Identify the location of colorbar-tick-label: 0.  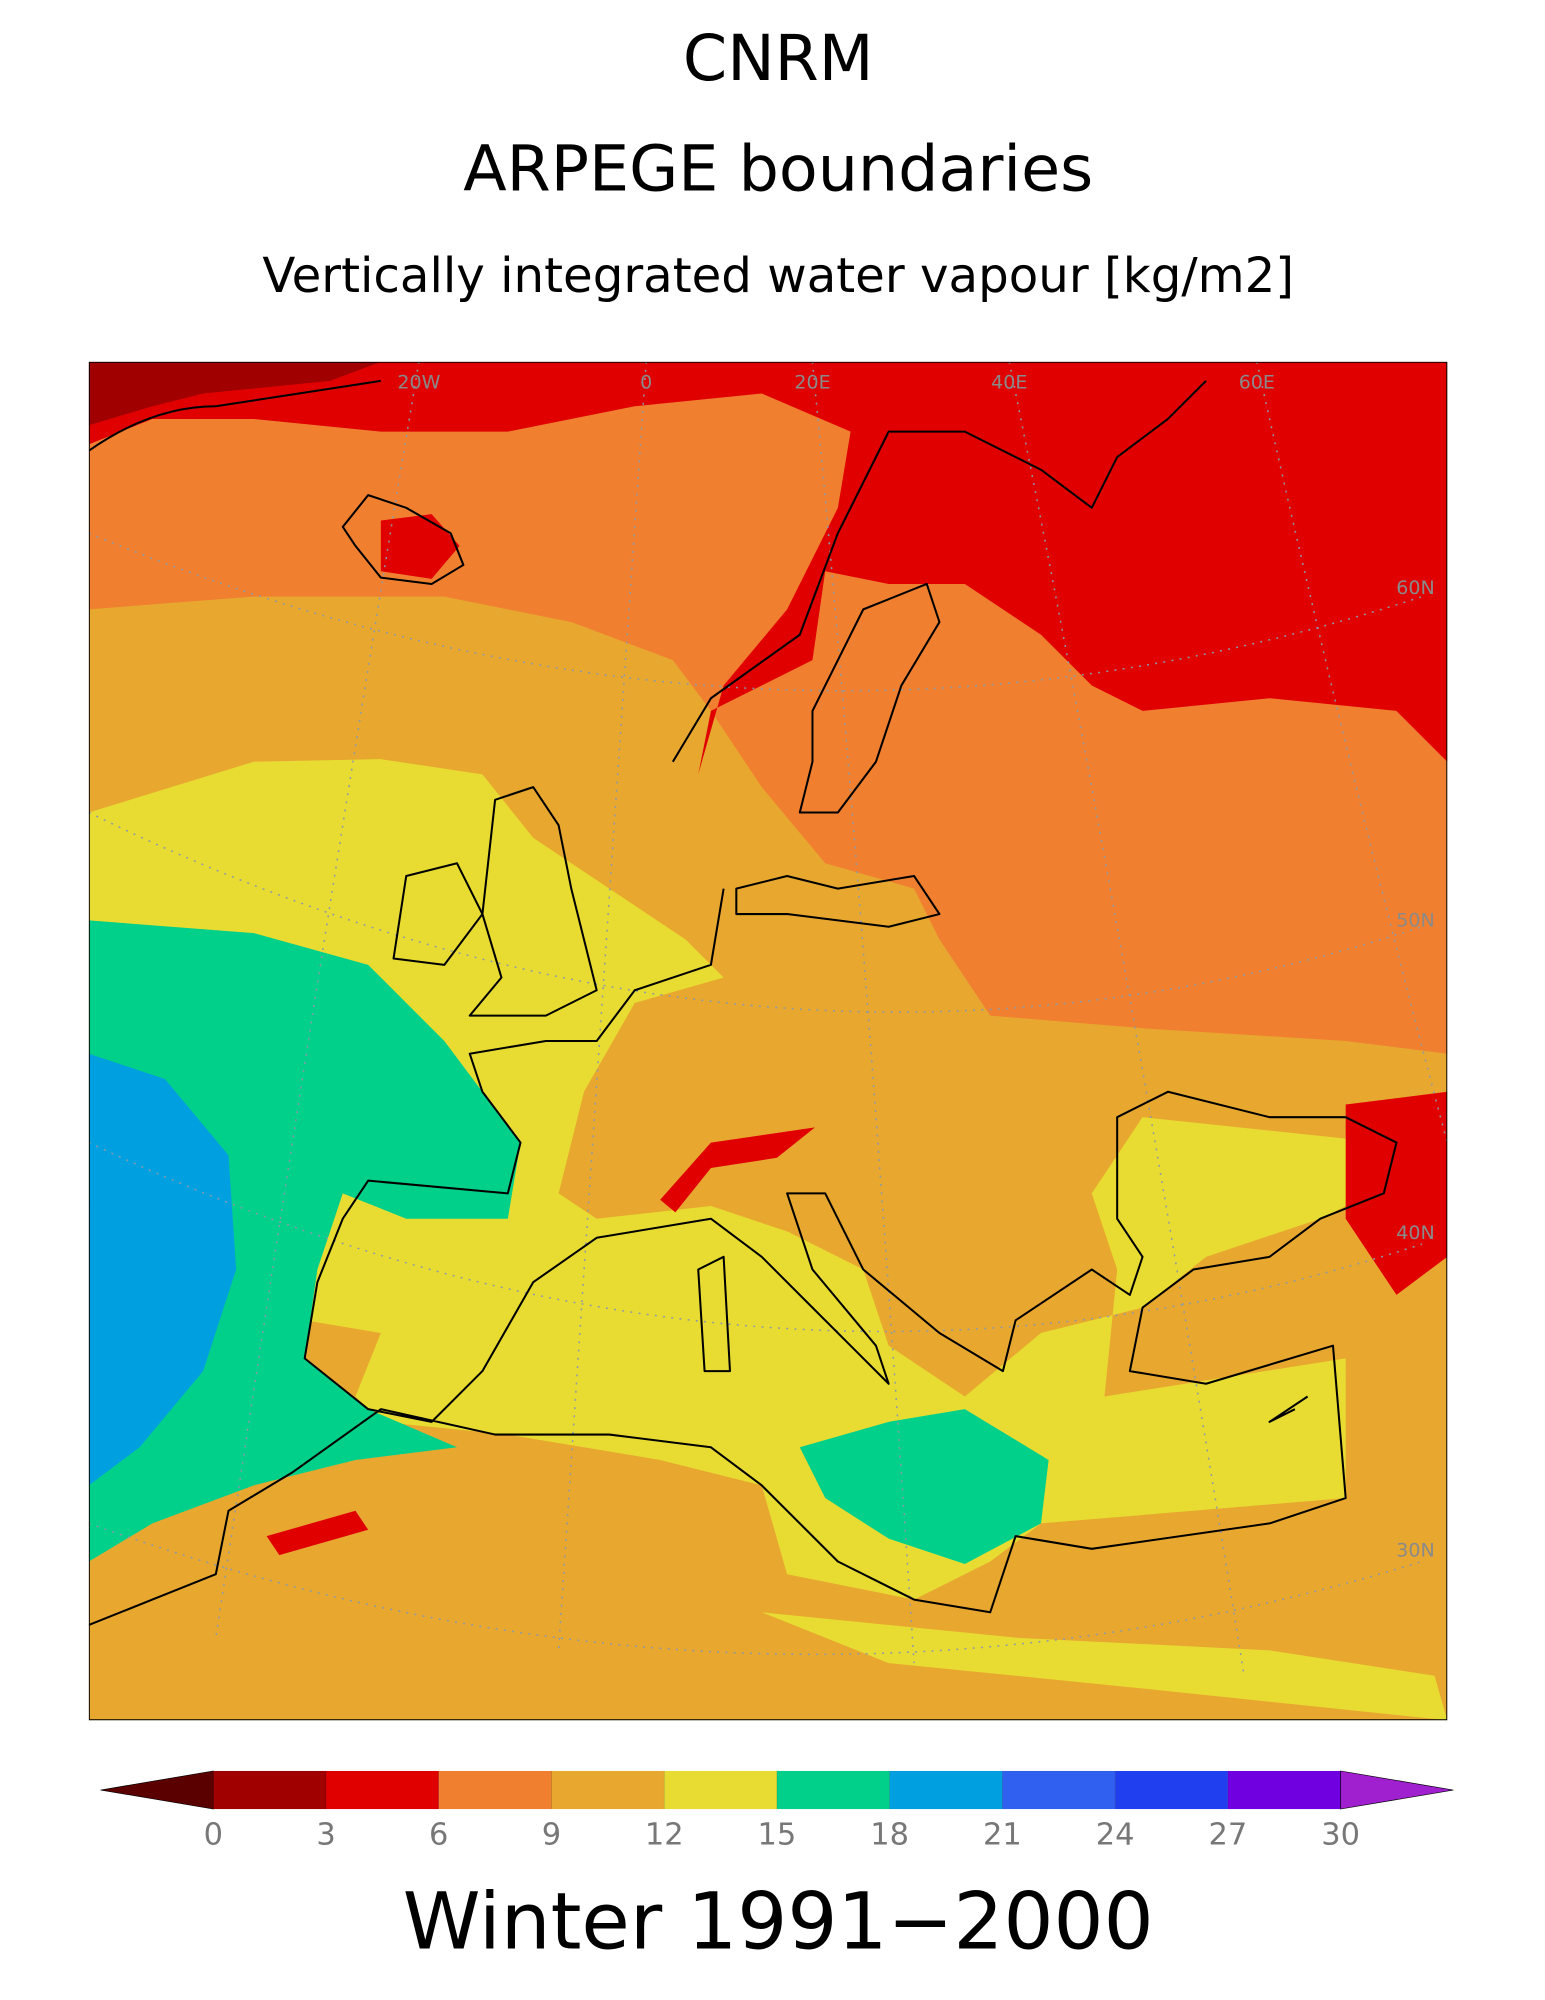
(213, 1835).